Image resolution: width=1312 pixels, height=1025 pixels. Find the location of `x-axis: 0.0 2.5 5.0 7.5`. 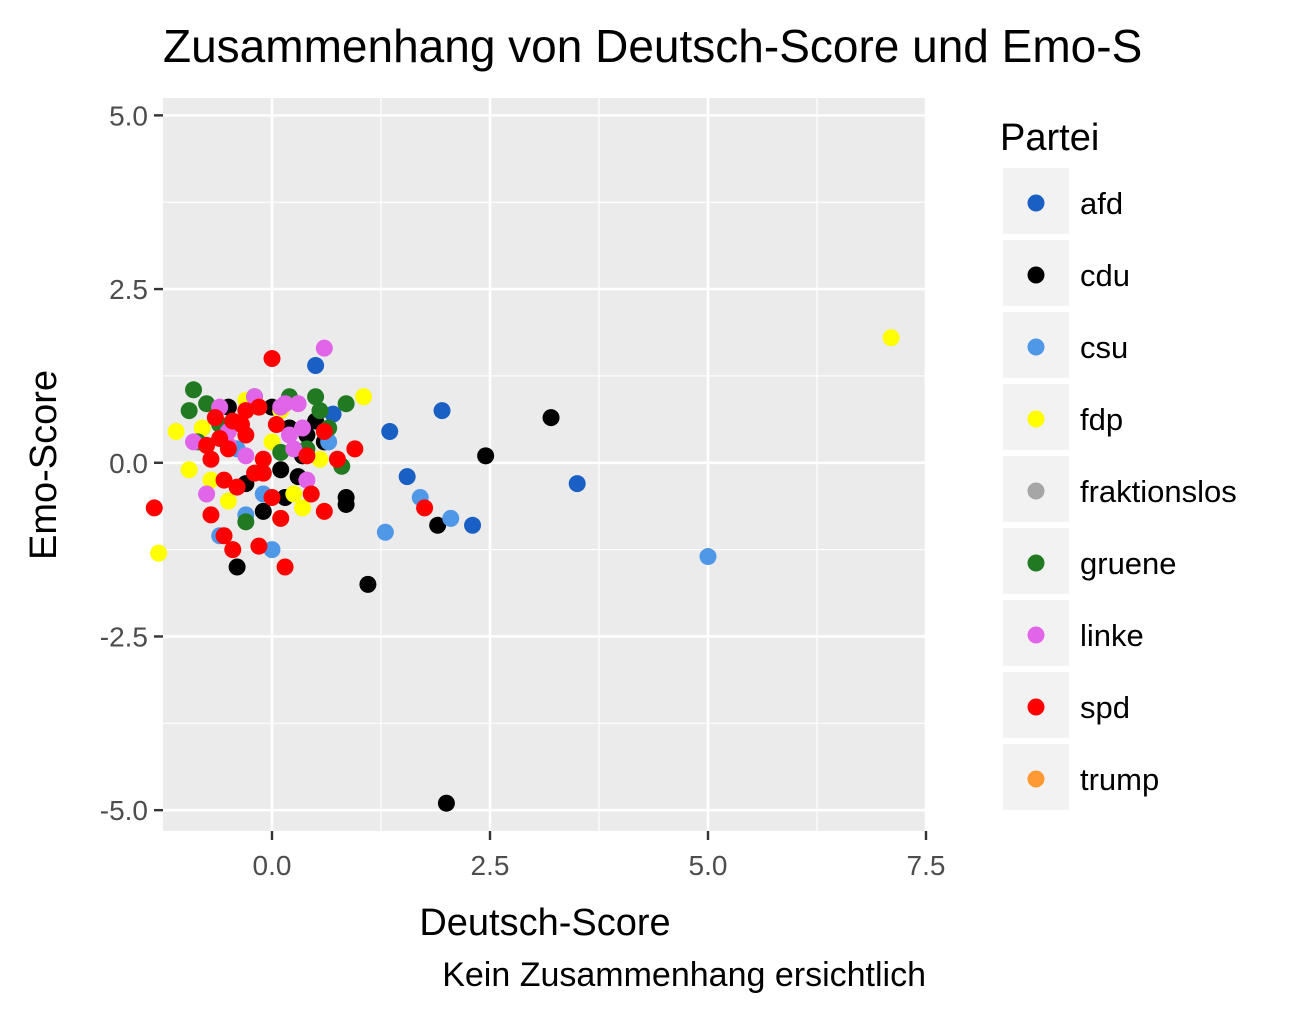

x-axis: 0.0 2.5 5.0 7.5 is located at coordinates (599, 856).